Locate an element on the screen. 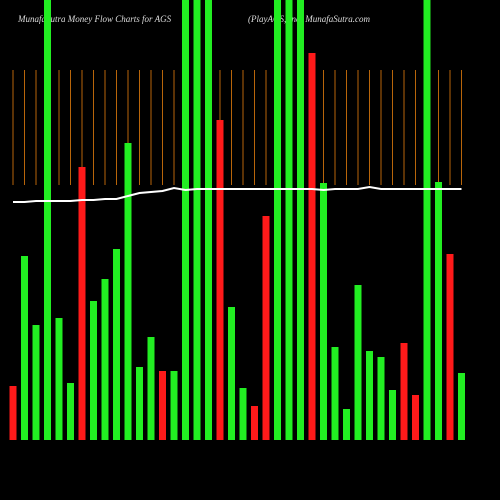 This screenshot has width=500, height=500. trend-line is located at coordinates (237, 194).